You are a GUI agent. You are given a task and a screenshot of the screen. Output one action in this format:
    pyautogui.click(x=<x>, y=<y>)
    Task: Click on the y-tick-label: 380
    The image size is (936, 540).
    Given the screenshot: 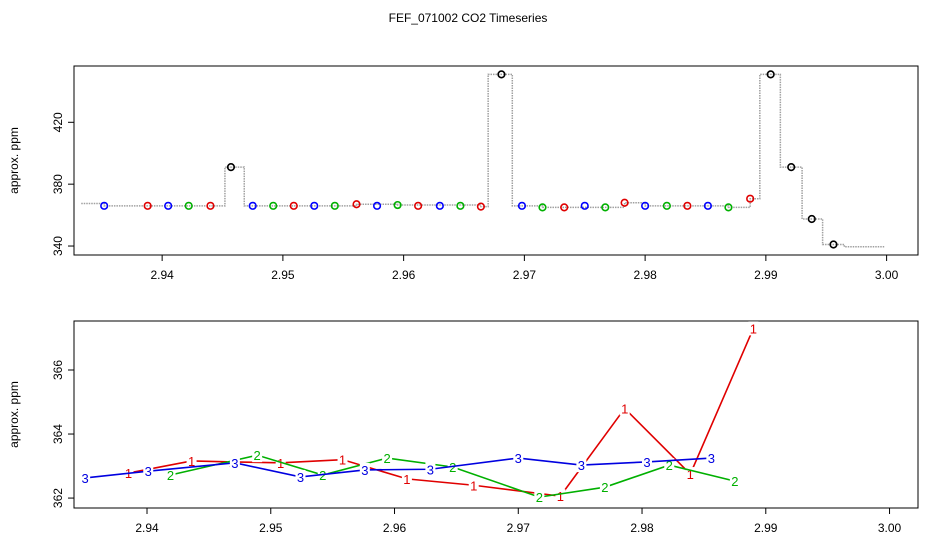 What is the action you would take?
    pyautogui.click(x=58, y=184)
    